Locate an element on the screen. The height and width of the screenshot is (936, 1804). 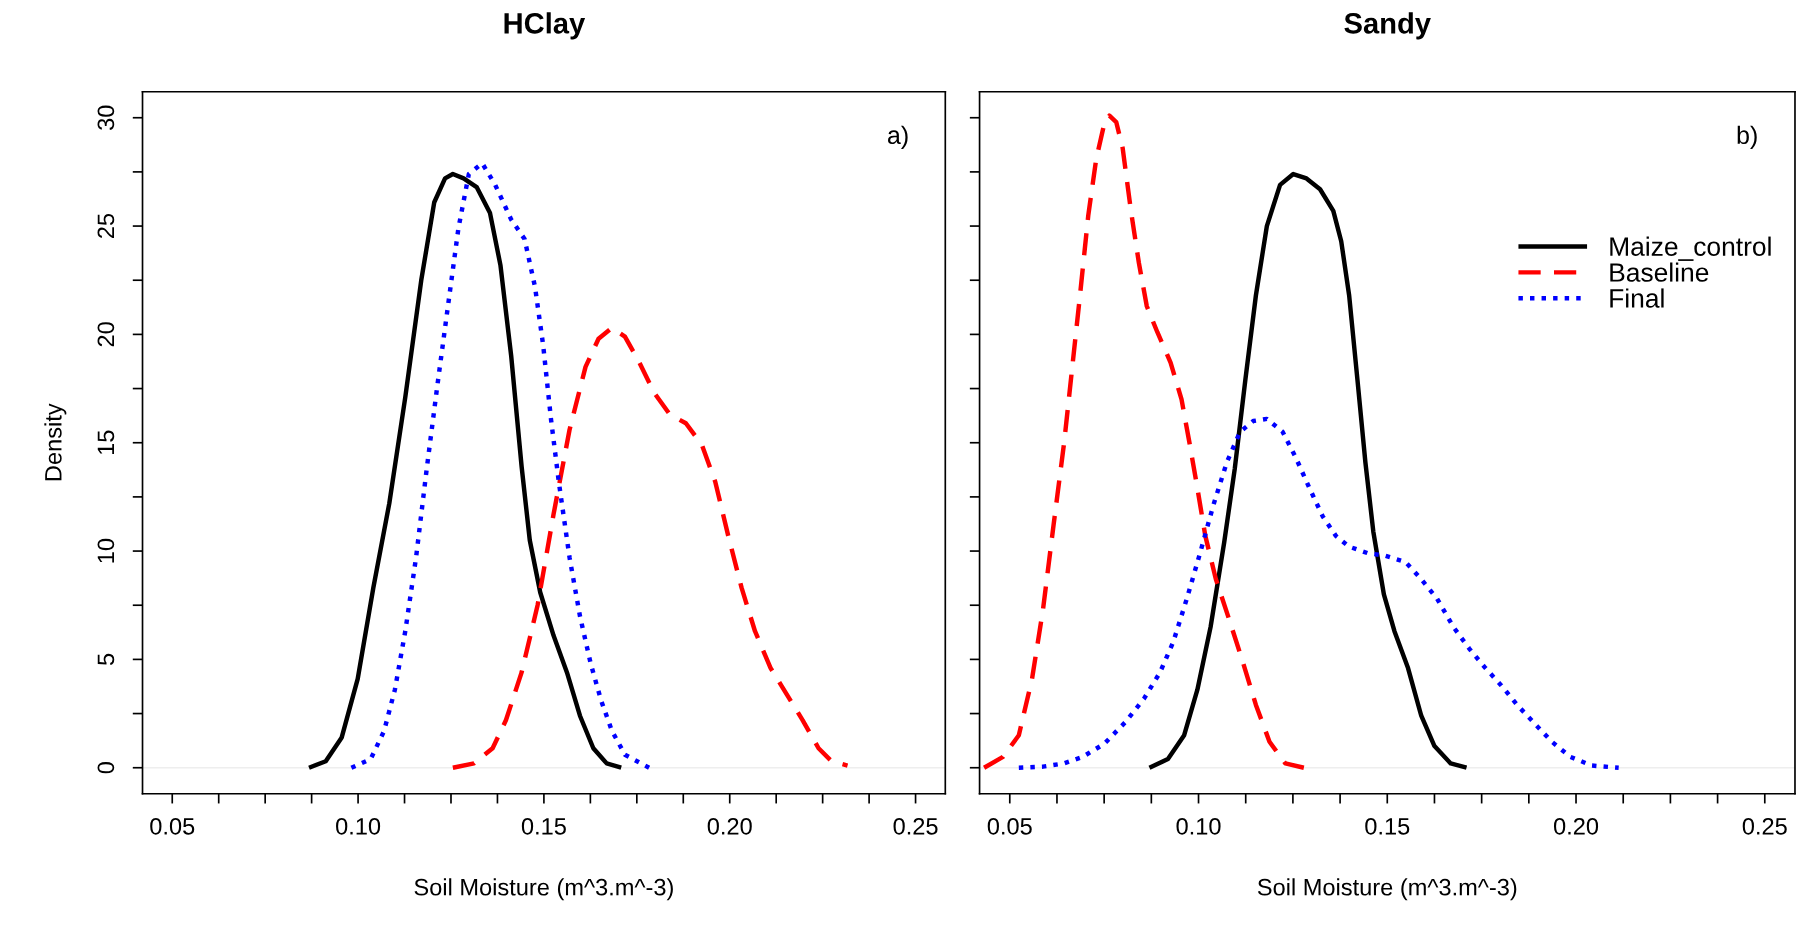
legend-label: Maize_control is located at coordinates (1690, 248).